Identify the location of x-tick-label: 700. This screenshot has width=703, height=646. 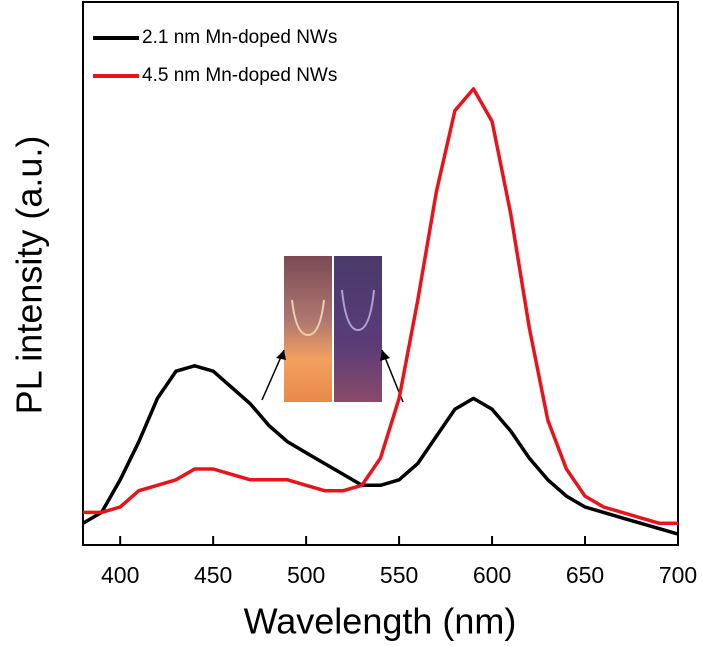
(678, 575).